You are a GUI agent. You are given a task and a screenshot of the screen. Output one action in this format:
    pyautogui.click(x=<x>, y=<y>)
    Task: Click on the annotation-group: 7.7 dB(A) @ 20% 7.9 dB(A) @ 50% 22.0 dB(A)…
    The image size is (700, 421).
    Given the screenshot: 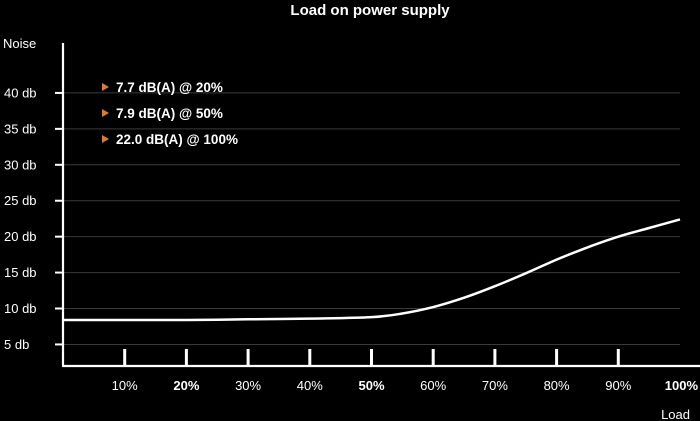 What is the action you would take?
    pyautogui.click(x=170, y=113)
    